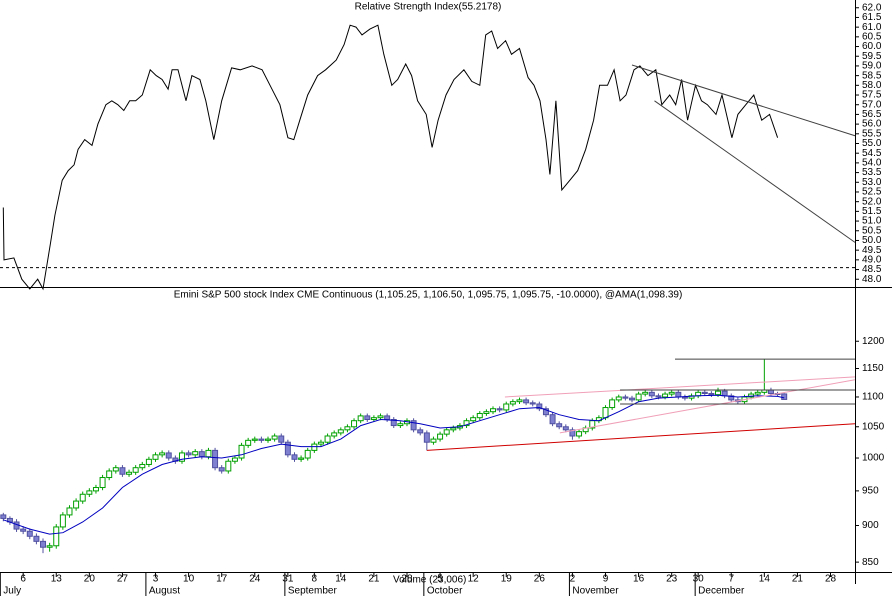 The width and height of the screenshot is (892, 596). I want to click on y-tick-label: 50.0, so click(872, 240).